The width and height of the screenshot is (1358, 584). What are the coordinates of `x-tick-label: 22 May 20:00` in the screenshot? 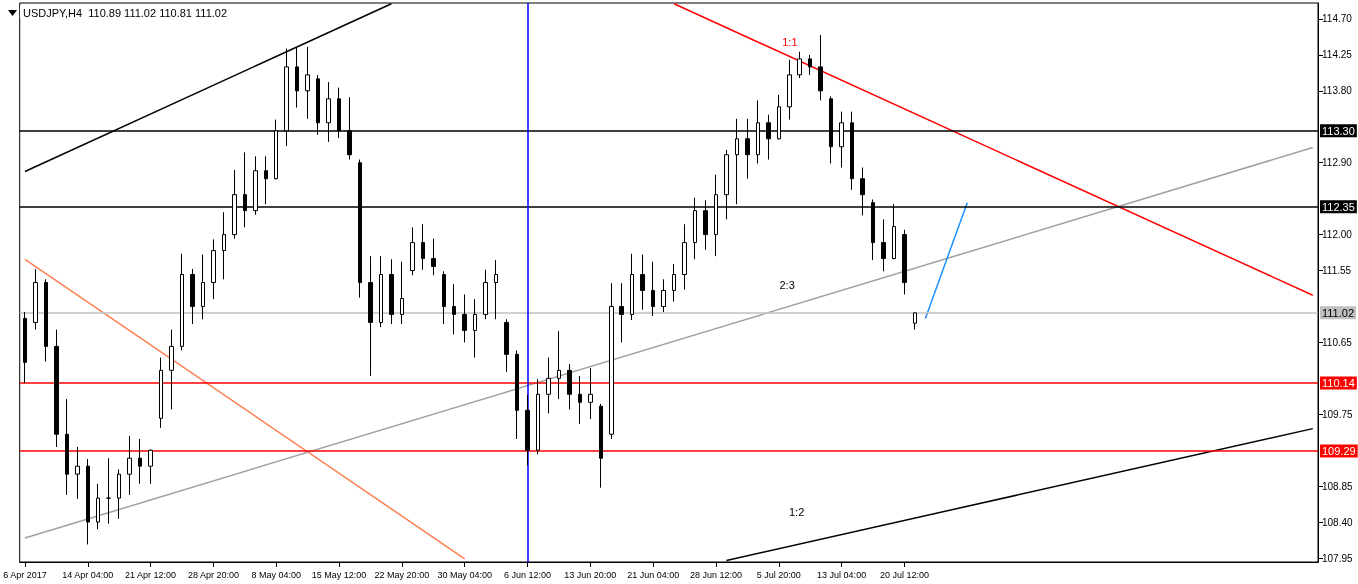 It's located at (402, 574).